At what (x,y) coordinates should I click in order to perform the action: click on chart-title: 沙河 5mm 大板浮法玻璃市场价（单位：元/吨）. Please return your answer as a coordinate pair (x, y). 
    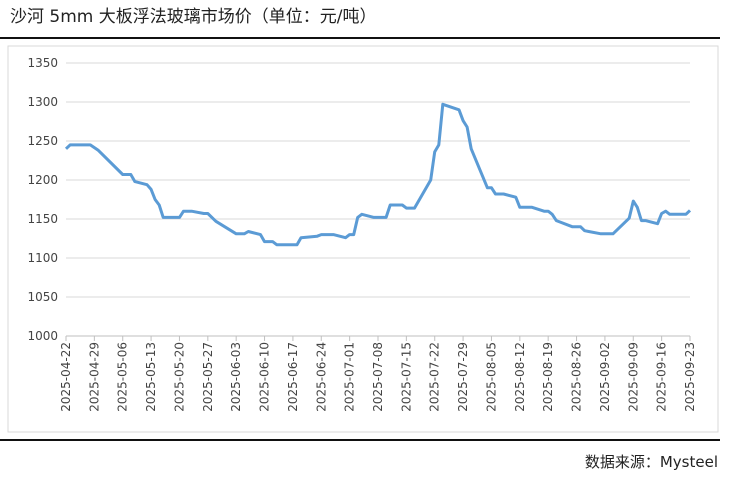
    Looking at the image, I should click on (193, 17).